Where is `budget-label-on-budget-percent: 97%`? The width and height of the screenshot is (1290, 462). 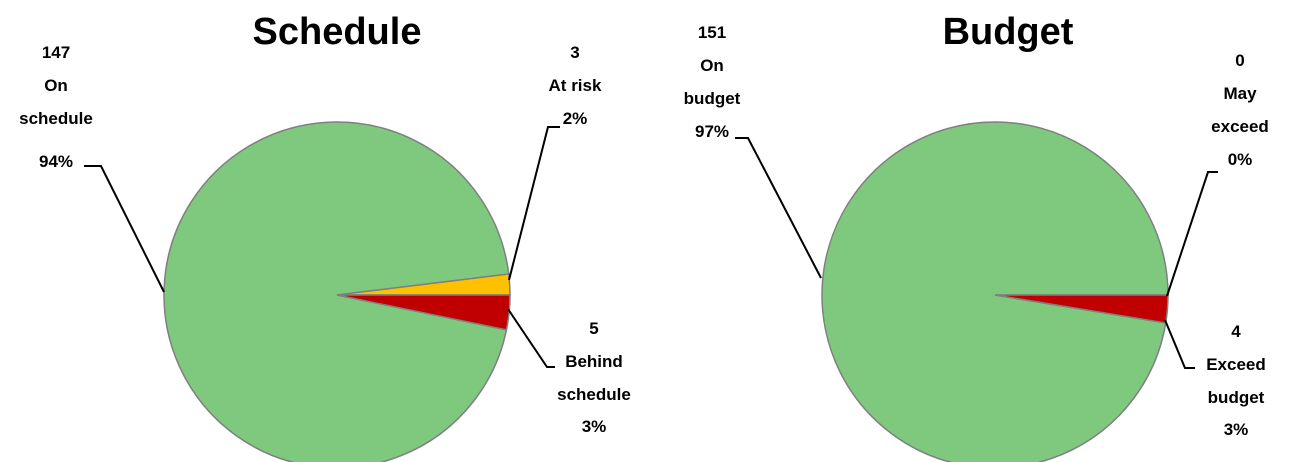
budget-label-on-budget-percent: 97% is located at coordinates (712, 131).